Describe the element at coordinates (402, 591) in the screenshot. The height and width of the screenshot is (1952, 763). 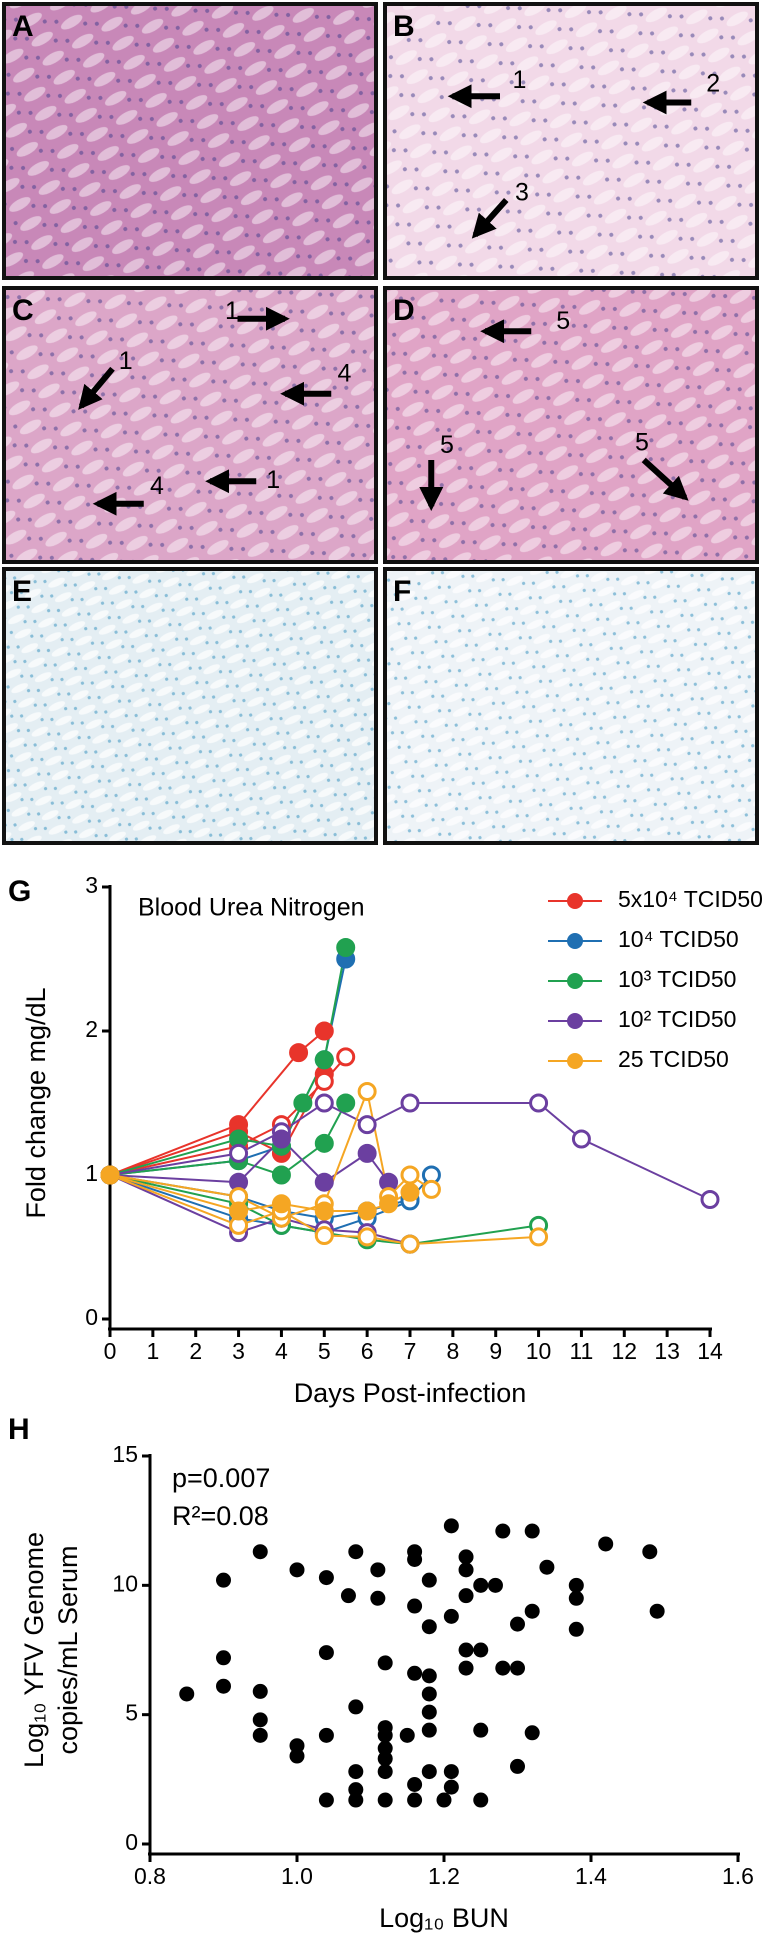
I see `panel-label: F` at that location.